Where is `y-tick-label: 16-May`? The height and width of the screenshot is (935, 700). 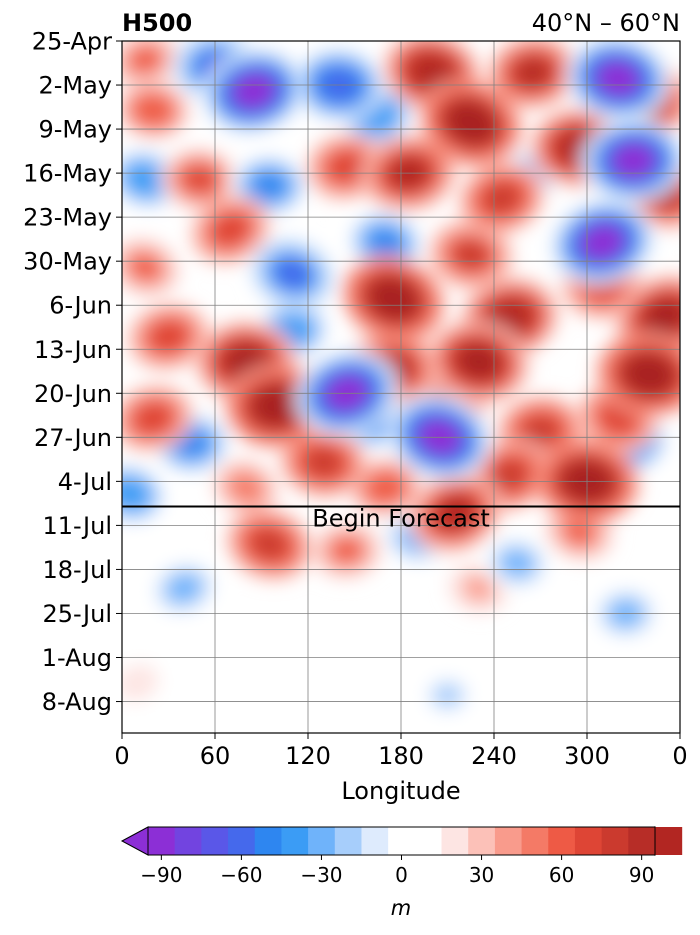 y-tick-label: 16-May is located at coordinates (67, 174).